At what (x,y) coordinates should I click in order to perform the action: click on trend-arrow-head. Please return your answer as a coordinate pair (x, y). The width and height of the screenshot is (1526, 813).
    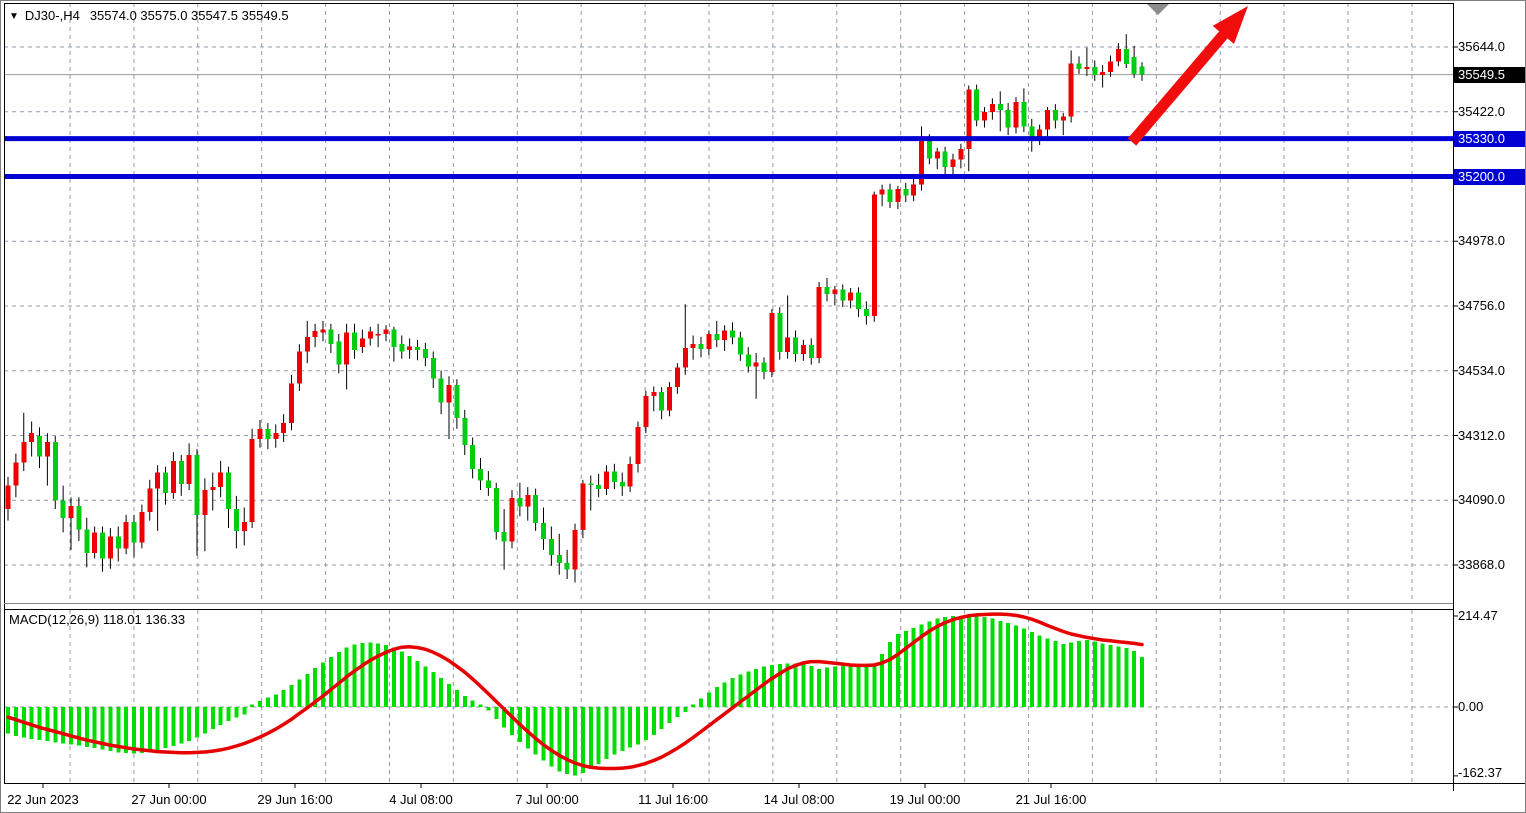
    Looking at the image, I should click on (1230, 25).